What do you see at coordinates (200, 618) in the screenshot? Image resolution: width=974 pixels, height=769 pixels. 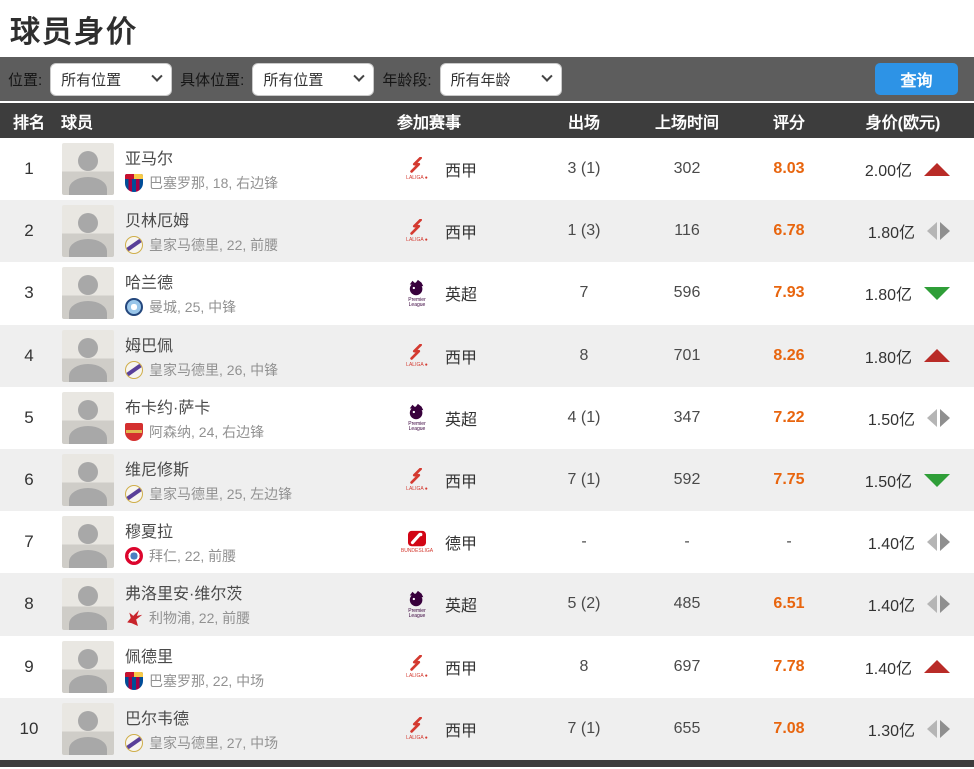 I see `player-club-info: 利物浦, 22, 前腰` at bounding box center [200, 618].